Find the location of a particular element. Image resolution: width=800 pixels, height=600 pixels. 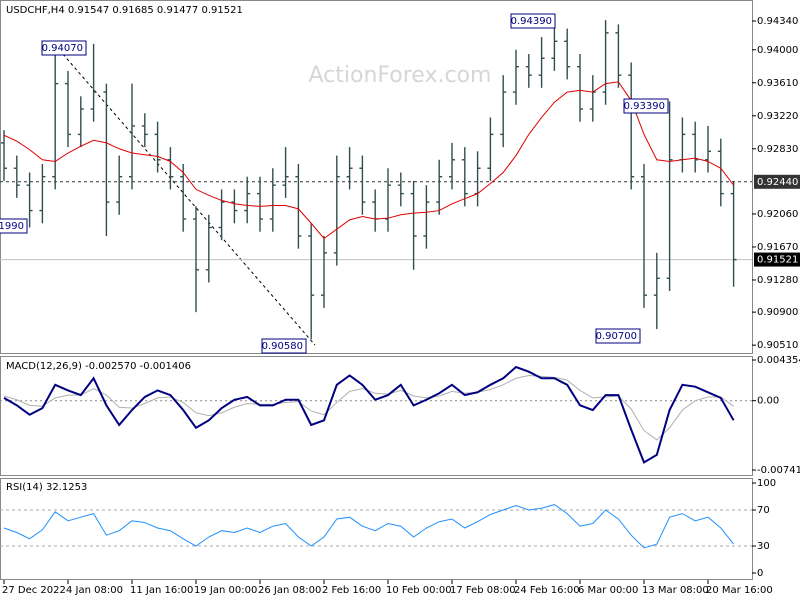

level-label-box is located at coordinates (777, 181).